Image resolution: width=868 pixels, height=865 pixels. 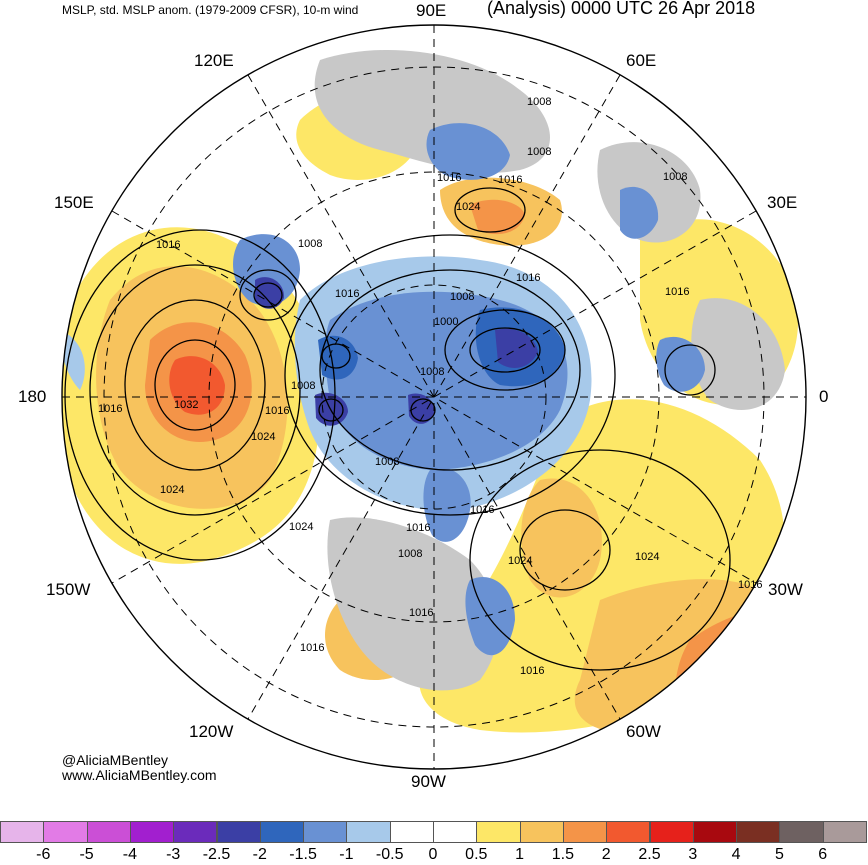 I want to click on colorbar-tick-label: -1, so click(x=346, y=854).